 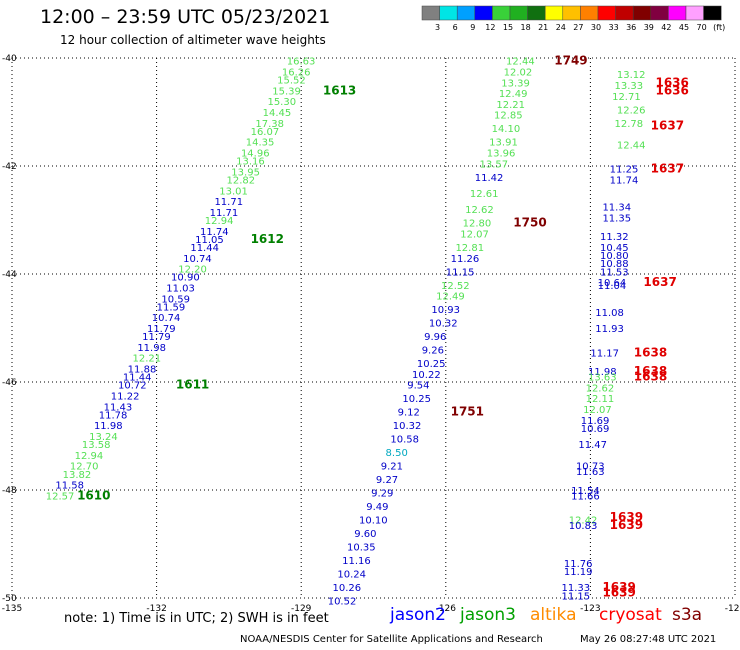 What do you see at coordinates (479, 210) in the screenshot?
I see `wave-height-label: 12.62` at bounding box center [479, 210].